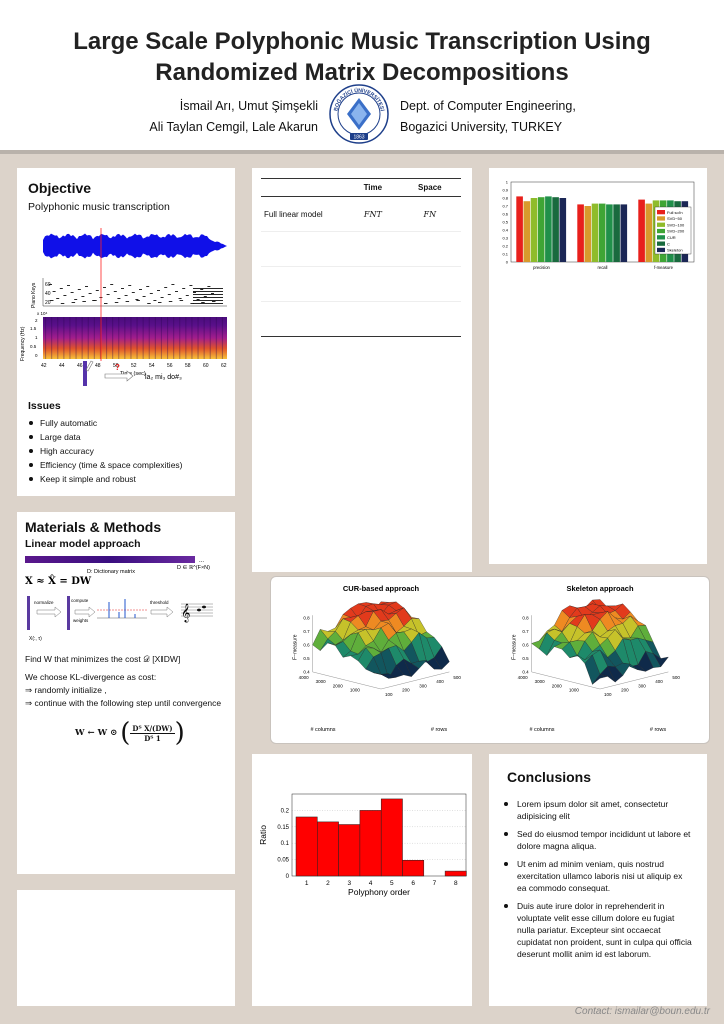  I want to click on objective-subheading: Polyphonic music transcription, so click(99, 207).